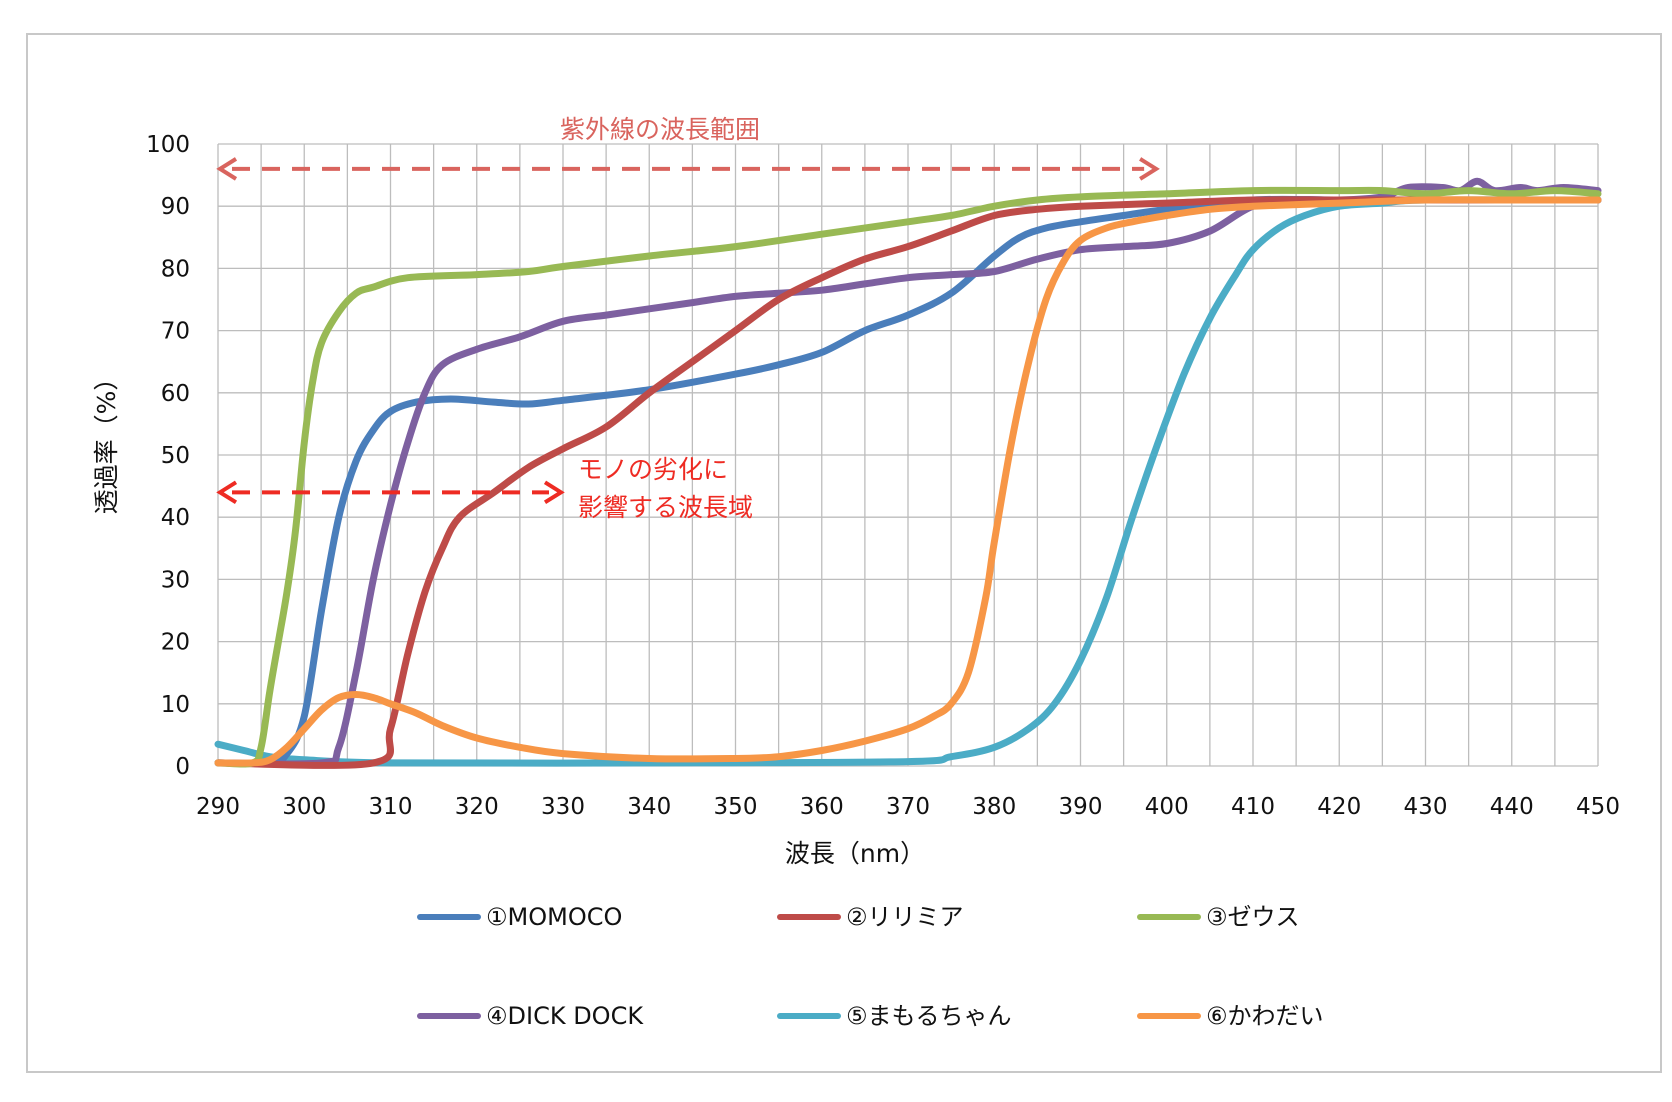 Image resolution: width=1672 pixels, height=1102 pixels. What do you see at coordinates (1598, 807) in the screenshot?
I see `x-tick-label: 450` at bounding box center [1598, 807].